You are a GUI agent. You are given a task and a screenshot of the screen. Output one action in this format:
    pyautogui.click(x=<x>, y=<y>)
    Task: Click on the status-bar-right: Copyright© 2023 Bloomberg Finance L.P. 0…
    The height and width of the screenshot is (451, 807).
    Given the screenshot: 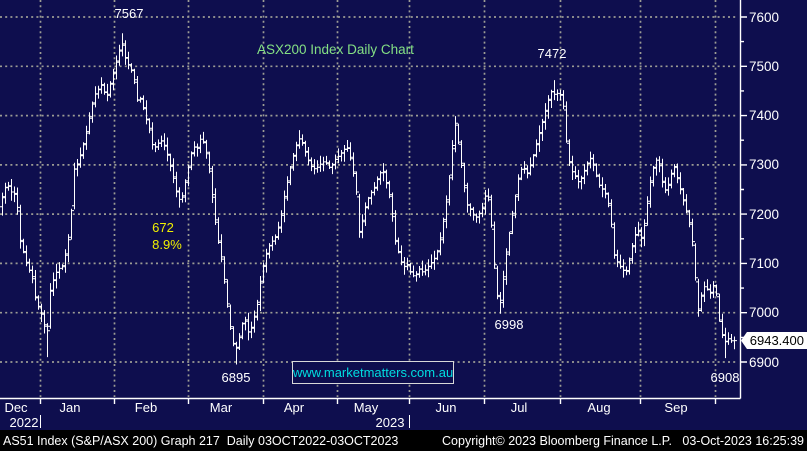 What is the action you would take?
    pyautogui.click(x=623, y=440)
    